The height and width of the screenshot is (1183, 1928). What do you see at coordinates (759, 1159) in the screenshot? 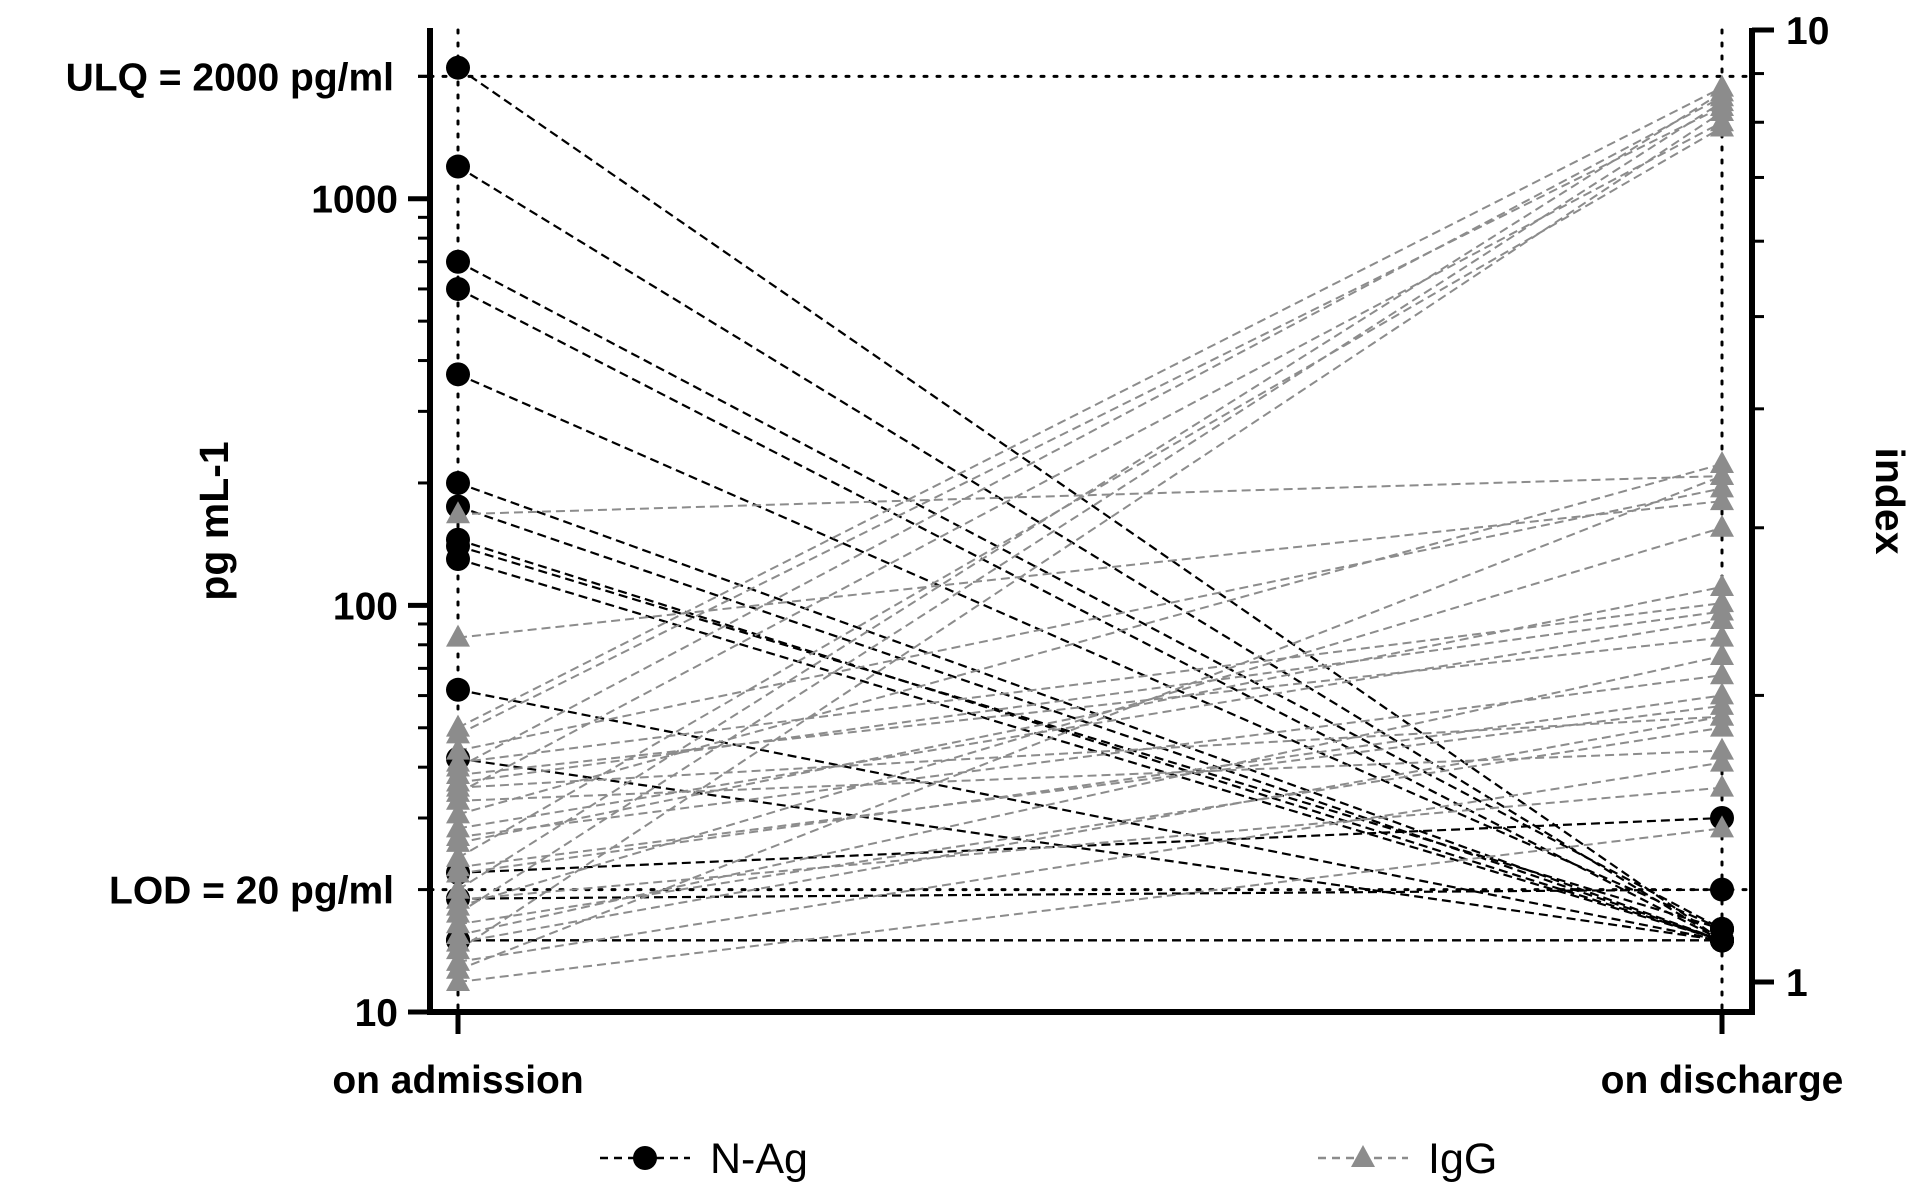
I see `legend-label: N-Ag` at bounding box center [759, 1159].